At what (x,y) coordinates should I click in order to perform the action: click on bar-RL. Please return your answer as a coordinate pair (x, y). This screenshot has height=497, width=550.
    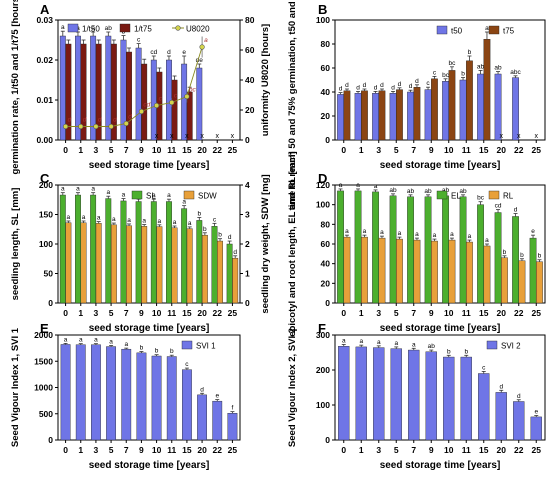
    Looking at the image, I should click on (539, 282).